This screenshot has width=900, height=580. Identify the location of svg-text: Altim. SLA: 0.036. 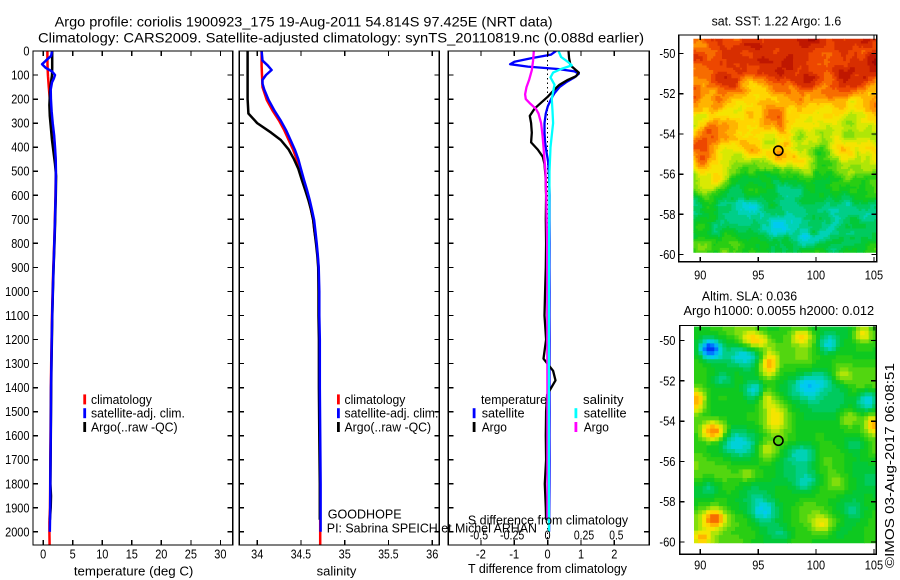
(749, 295).